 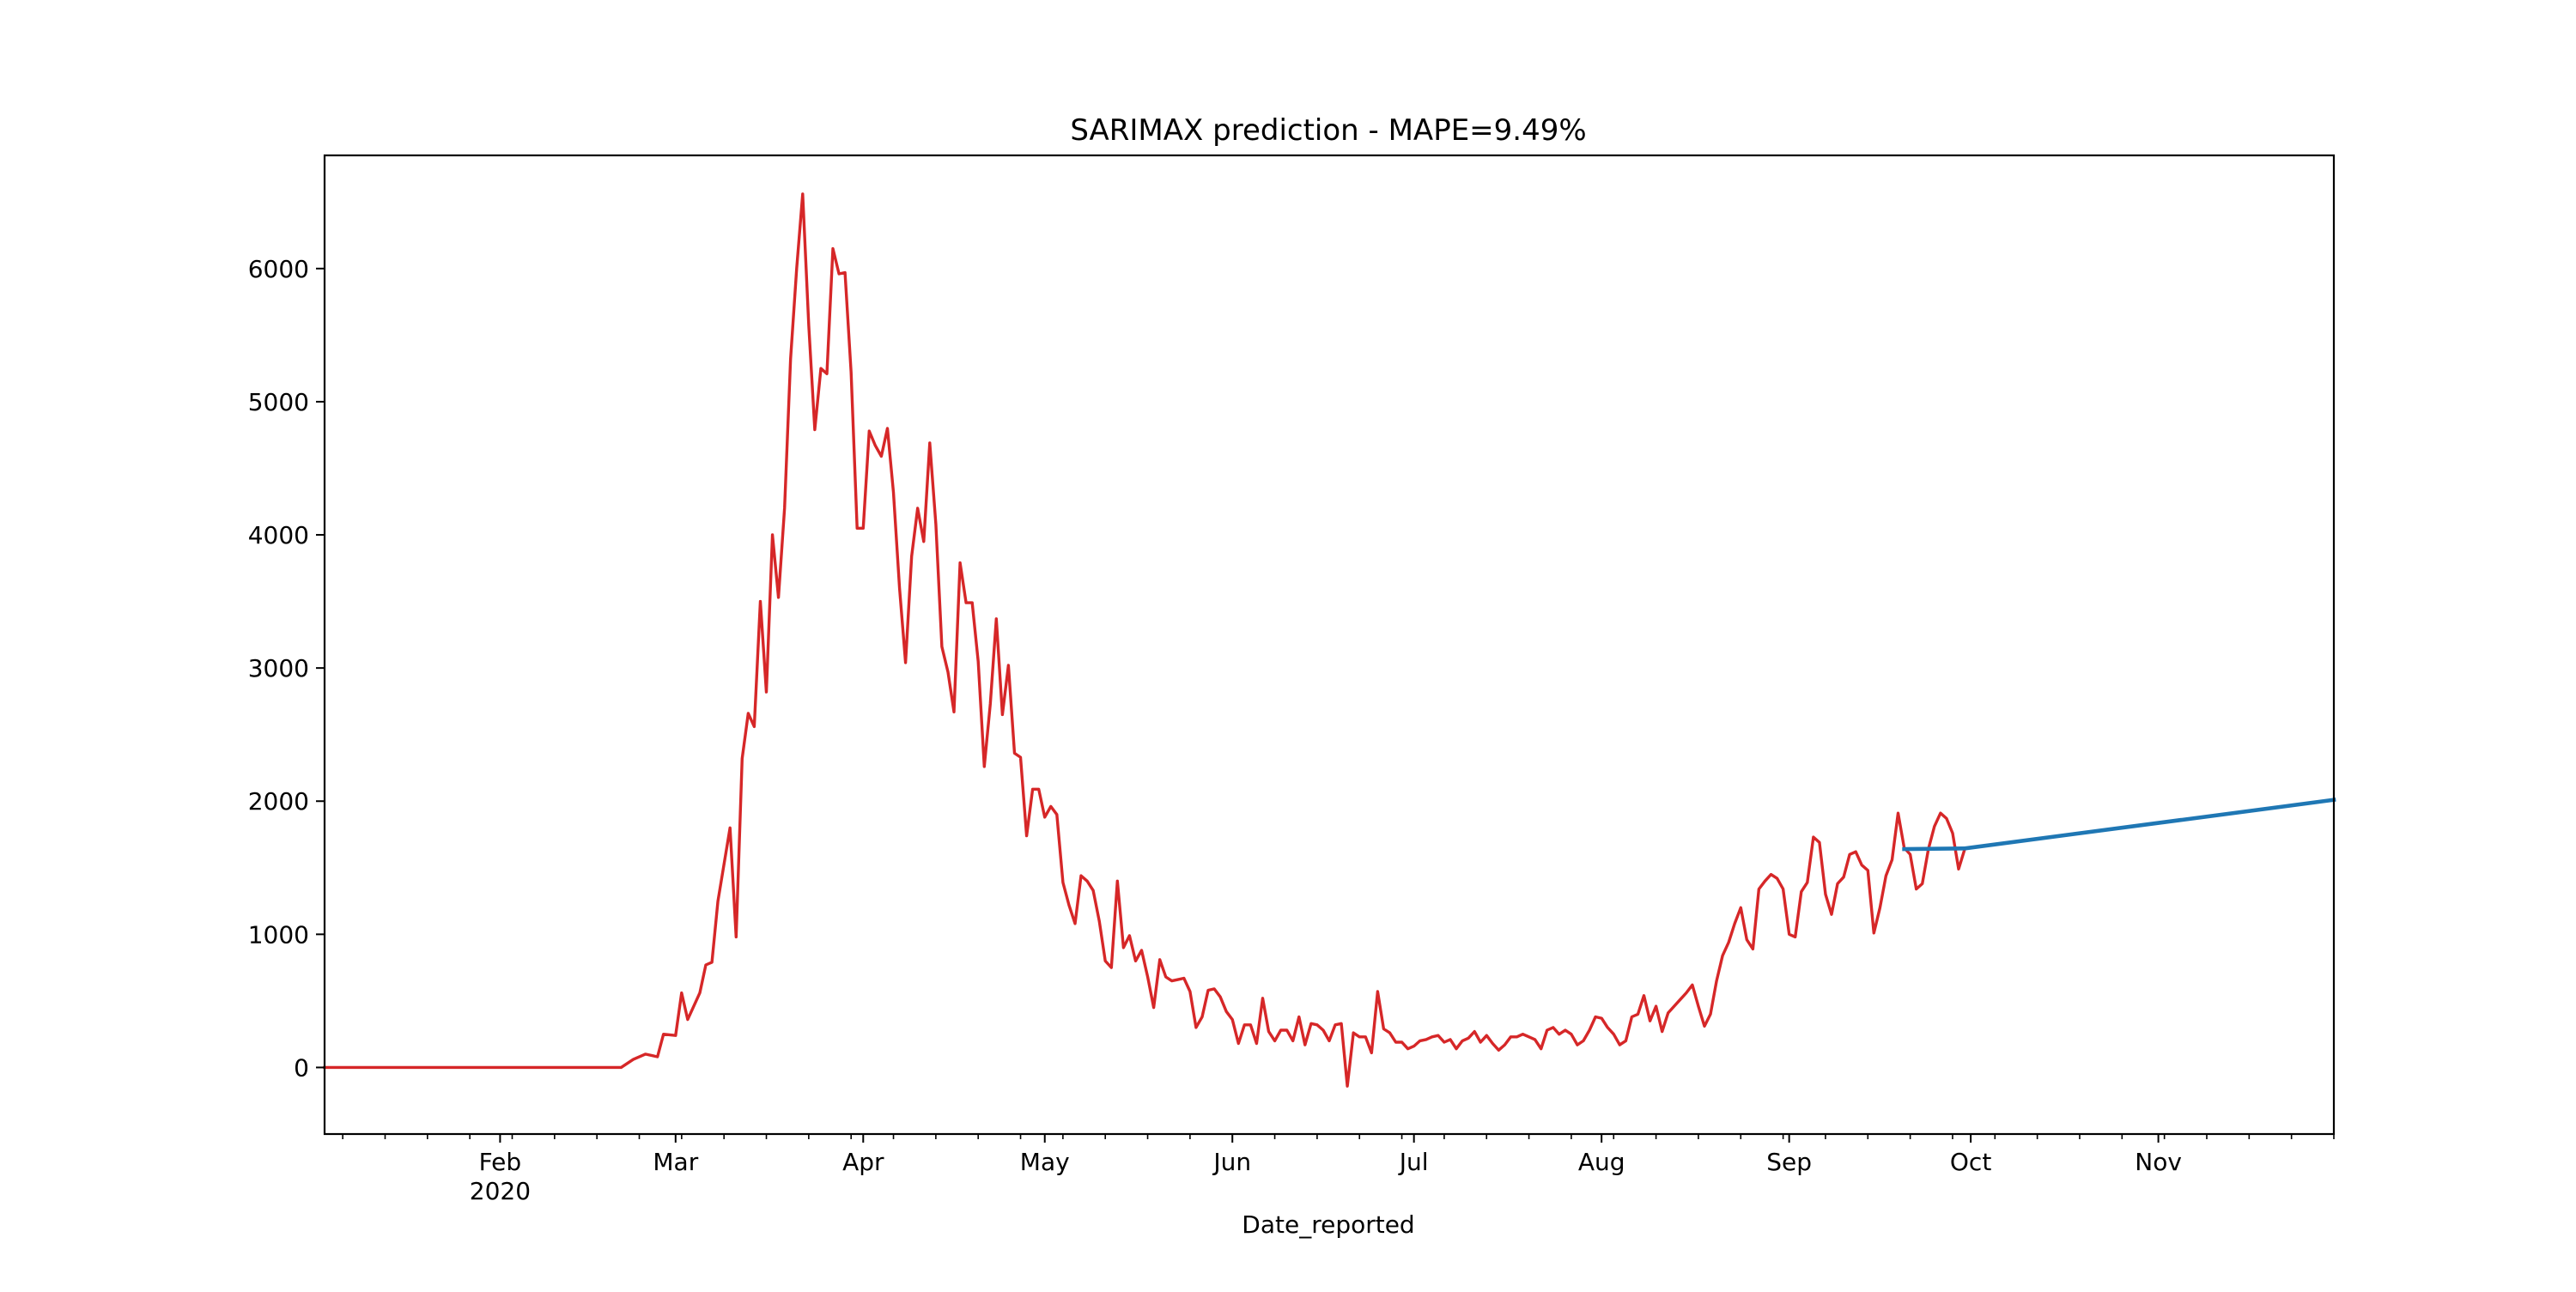 What do you see at coordinates (279, 535) in the screenshot?
I see `y-tick-label: 4000` at bounding box center [279, 535].